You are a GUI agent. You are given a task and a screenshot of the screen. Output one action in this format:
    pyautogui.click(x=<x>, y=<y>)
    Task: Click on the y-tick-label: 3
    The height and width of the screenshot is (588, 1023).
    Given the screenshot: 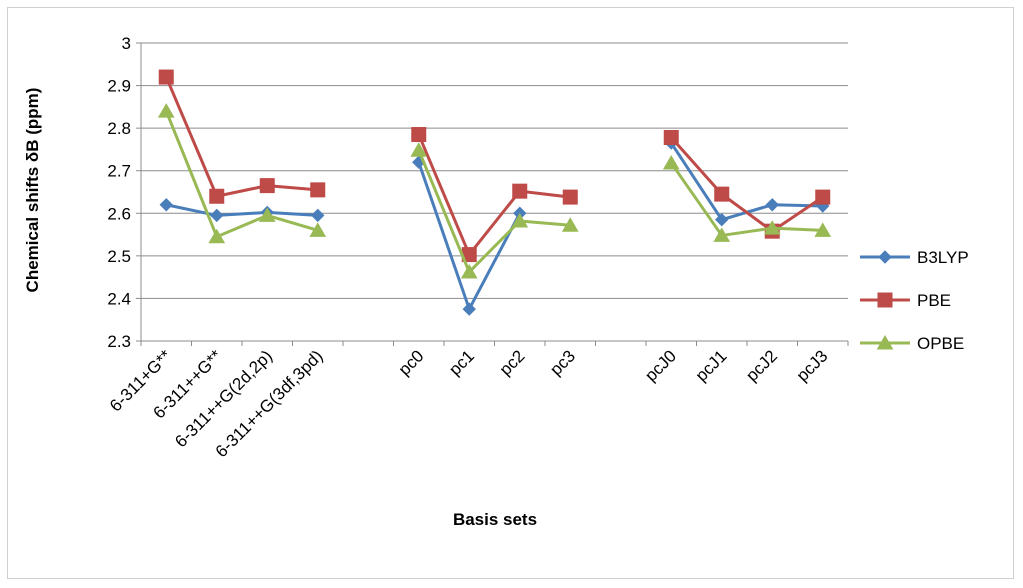 What is the action you would take?
    pyautogui.click(x=126, y=43)
    